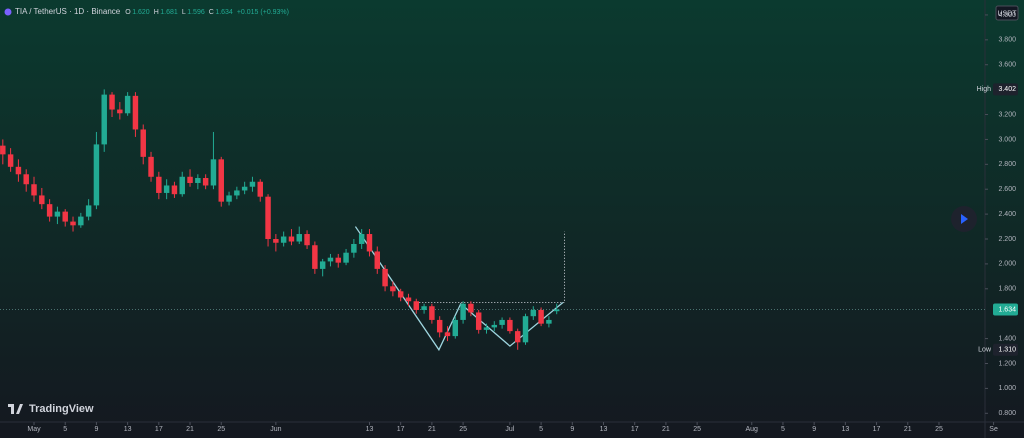 Image resolution: width=1024 pixels, height=438 pixels. I want to click on y-tick-label: 3.800, so click(1007, 40).